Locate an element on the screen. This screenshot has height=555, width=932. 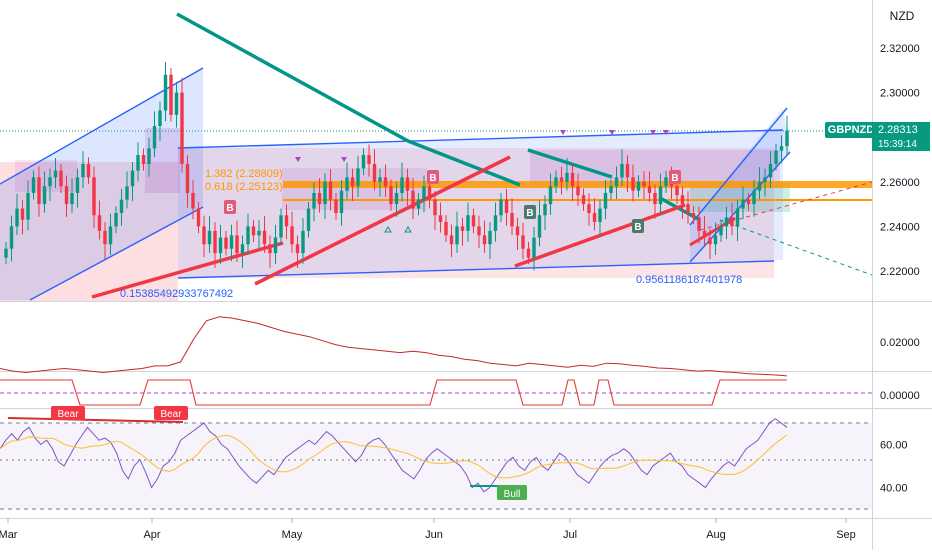
ascending-channel-fill is located at coordinates (101, 184).